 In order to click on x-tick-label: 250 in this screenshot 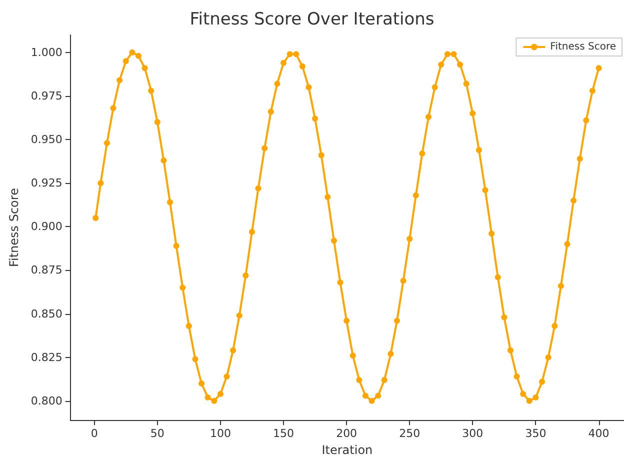, I will do `click(409, 433)`.